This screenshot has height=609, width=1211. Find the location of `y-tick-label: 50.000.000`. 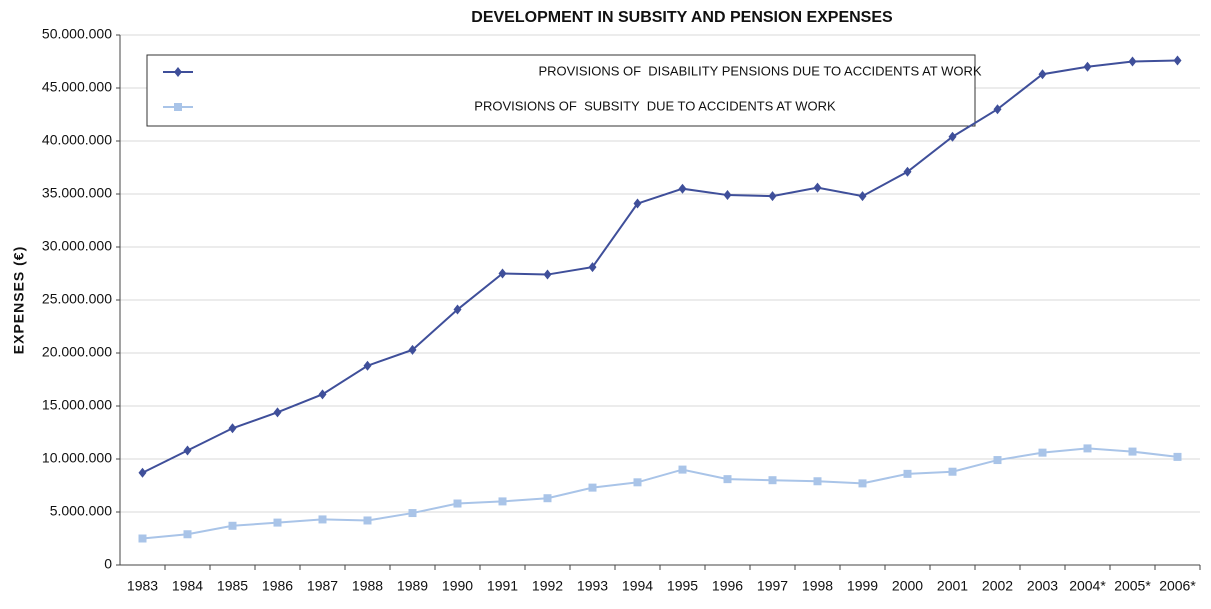

y-tick-label: 50.000.000 is located at coordinates (77, 34).